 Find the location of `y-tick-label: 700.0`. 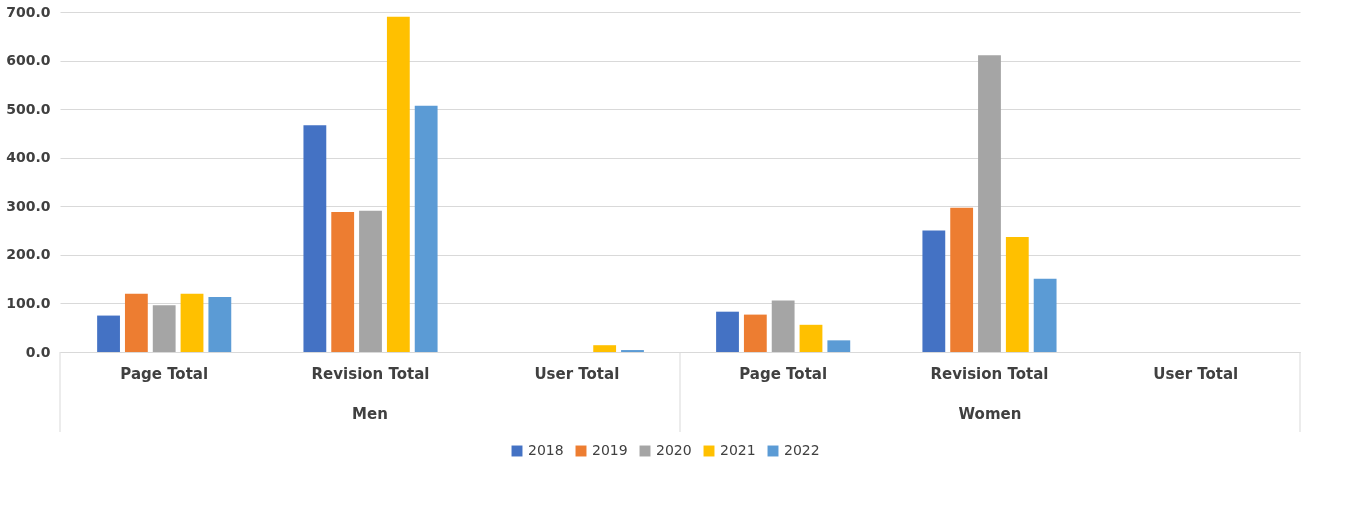

y-tick-label: 700.0 is located at coordinates (28, 11).